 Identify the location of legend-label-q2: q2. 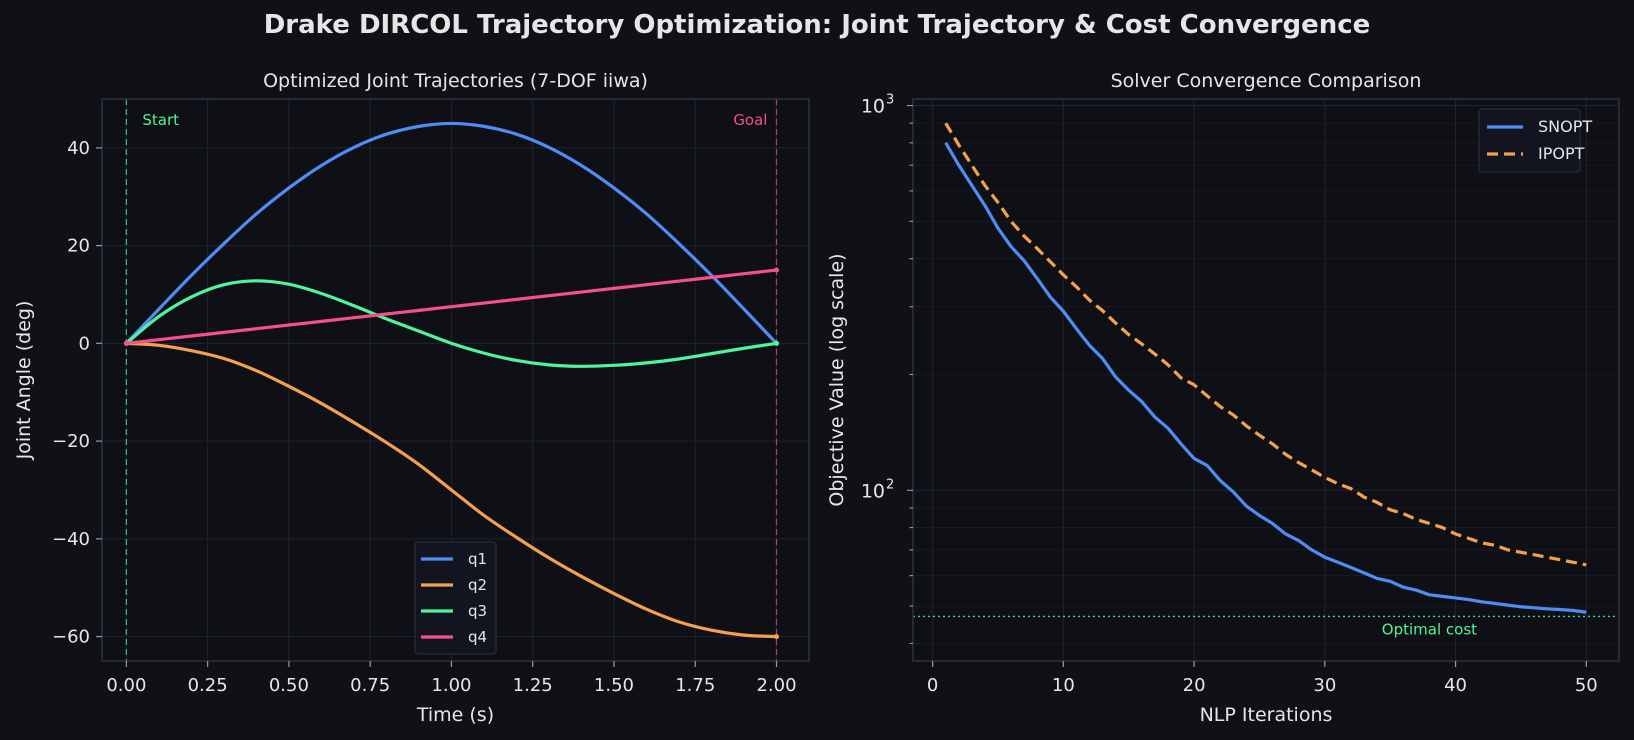
(477, 585).